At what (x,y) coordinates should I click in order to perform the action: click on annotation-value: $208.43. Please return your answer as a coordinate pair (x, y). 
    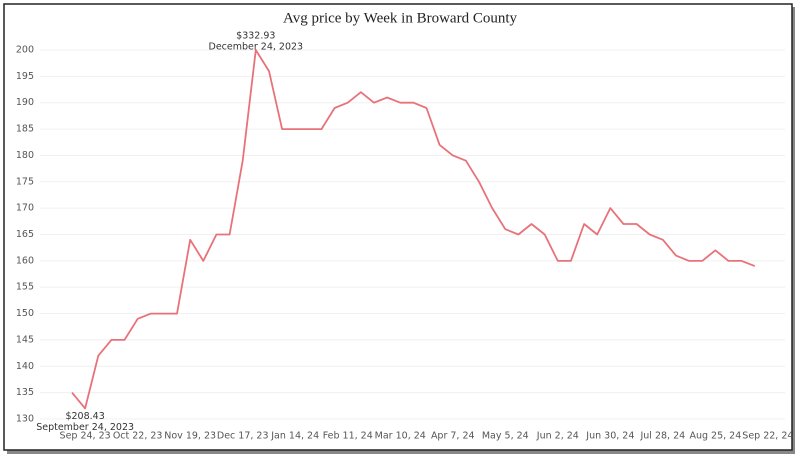
    Looking at the image, I should click on (84, 416).